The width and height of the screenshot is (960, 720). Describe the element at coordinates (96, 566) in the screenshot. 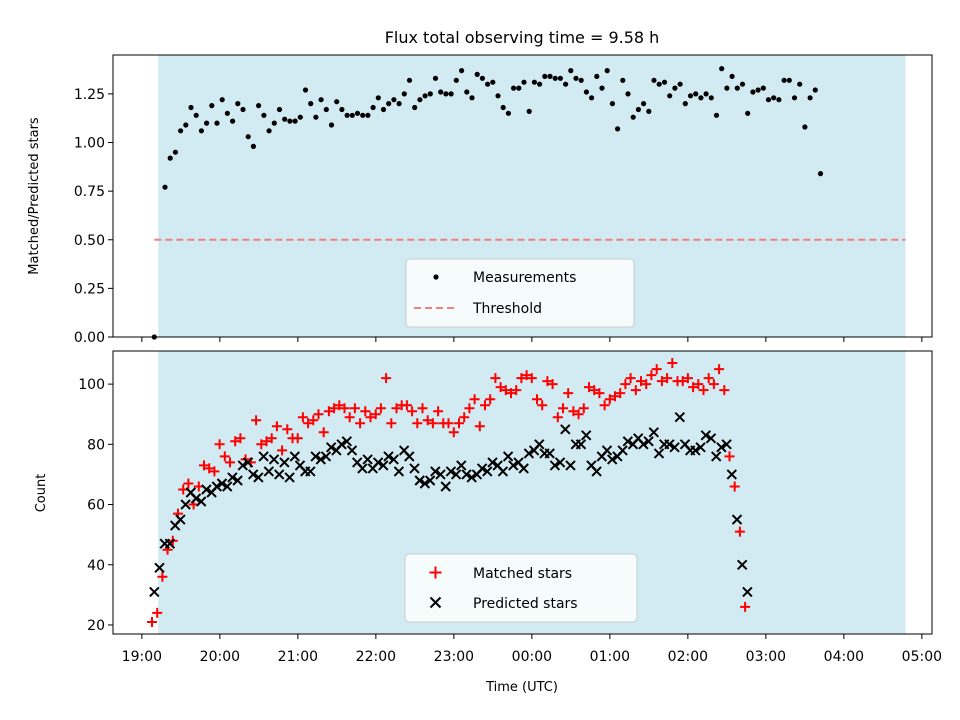

I see `bottom-y-tick-label: 40` at that location.